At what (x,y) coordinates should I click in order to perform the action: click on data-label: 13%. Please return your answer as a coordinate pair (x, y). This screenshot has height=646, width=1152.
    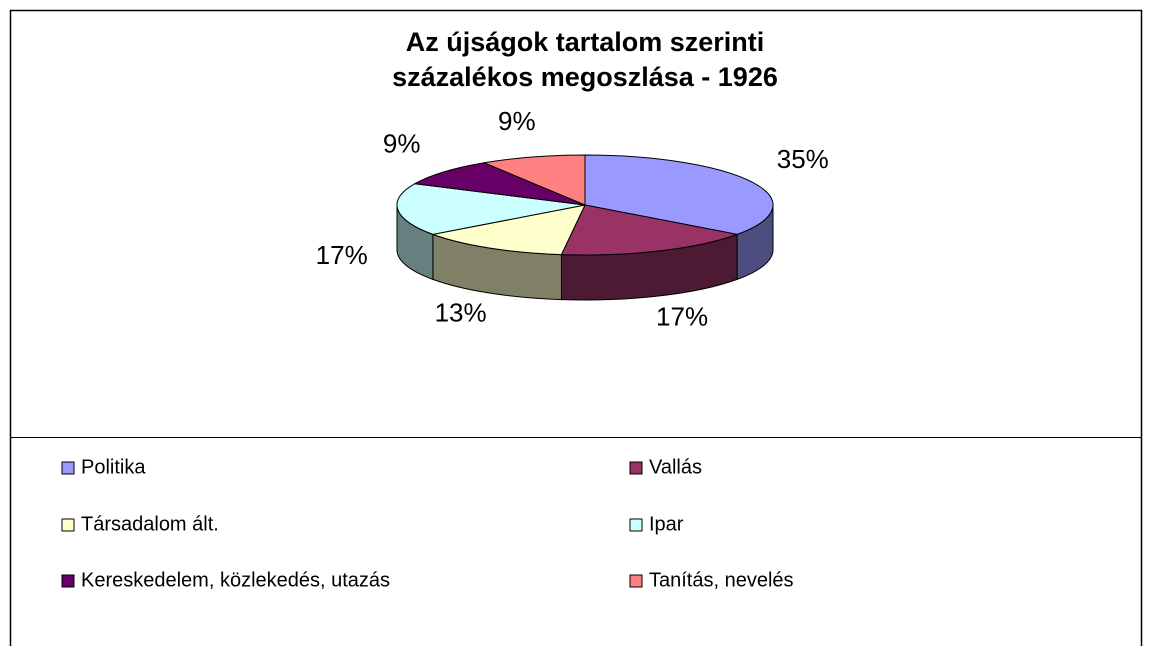
    Looking at the image, I should click on (461, 312).